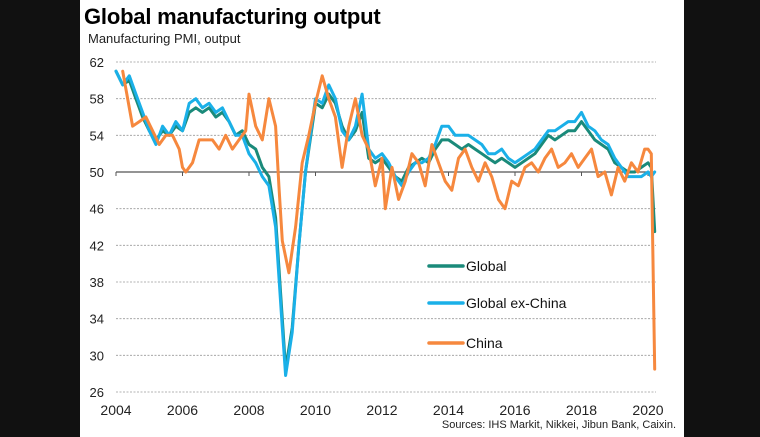 The width and height of the screenshot is (760, 437). What do you see at coordinates (115, 410) in the screenshot?
I see `x-tick-label: 2004` at bounding box center [115, 410].